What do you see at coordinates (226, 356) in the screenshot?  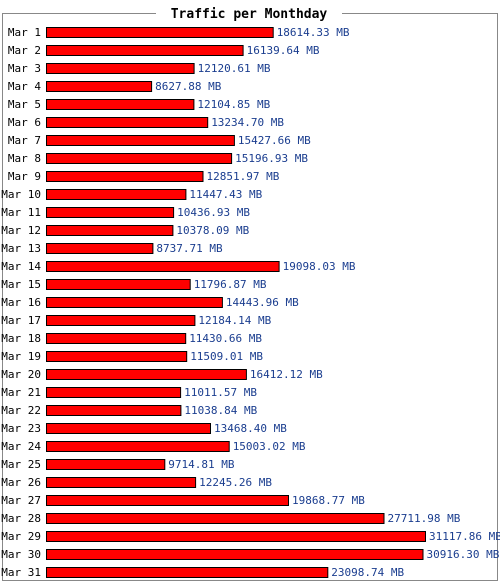 I see `value-label: 11509.01 MB` at bounding box center [226, 356].